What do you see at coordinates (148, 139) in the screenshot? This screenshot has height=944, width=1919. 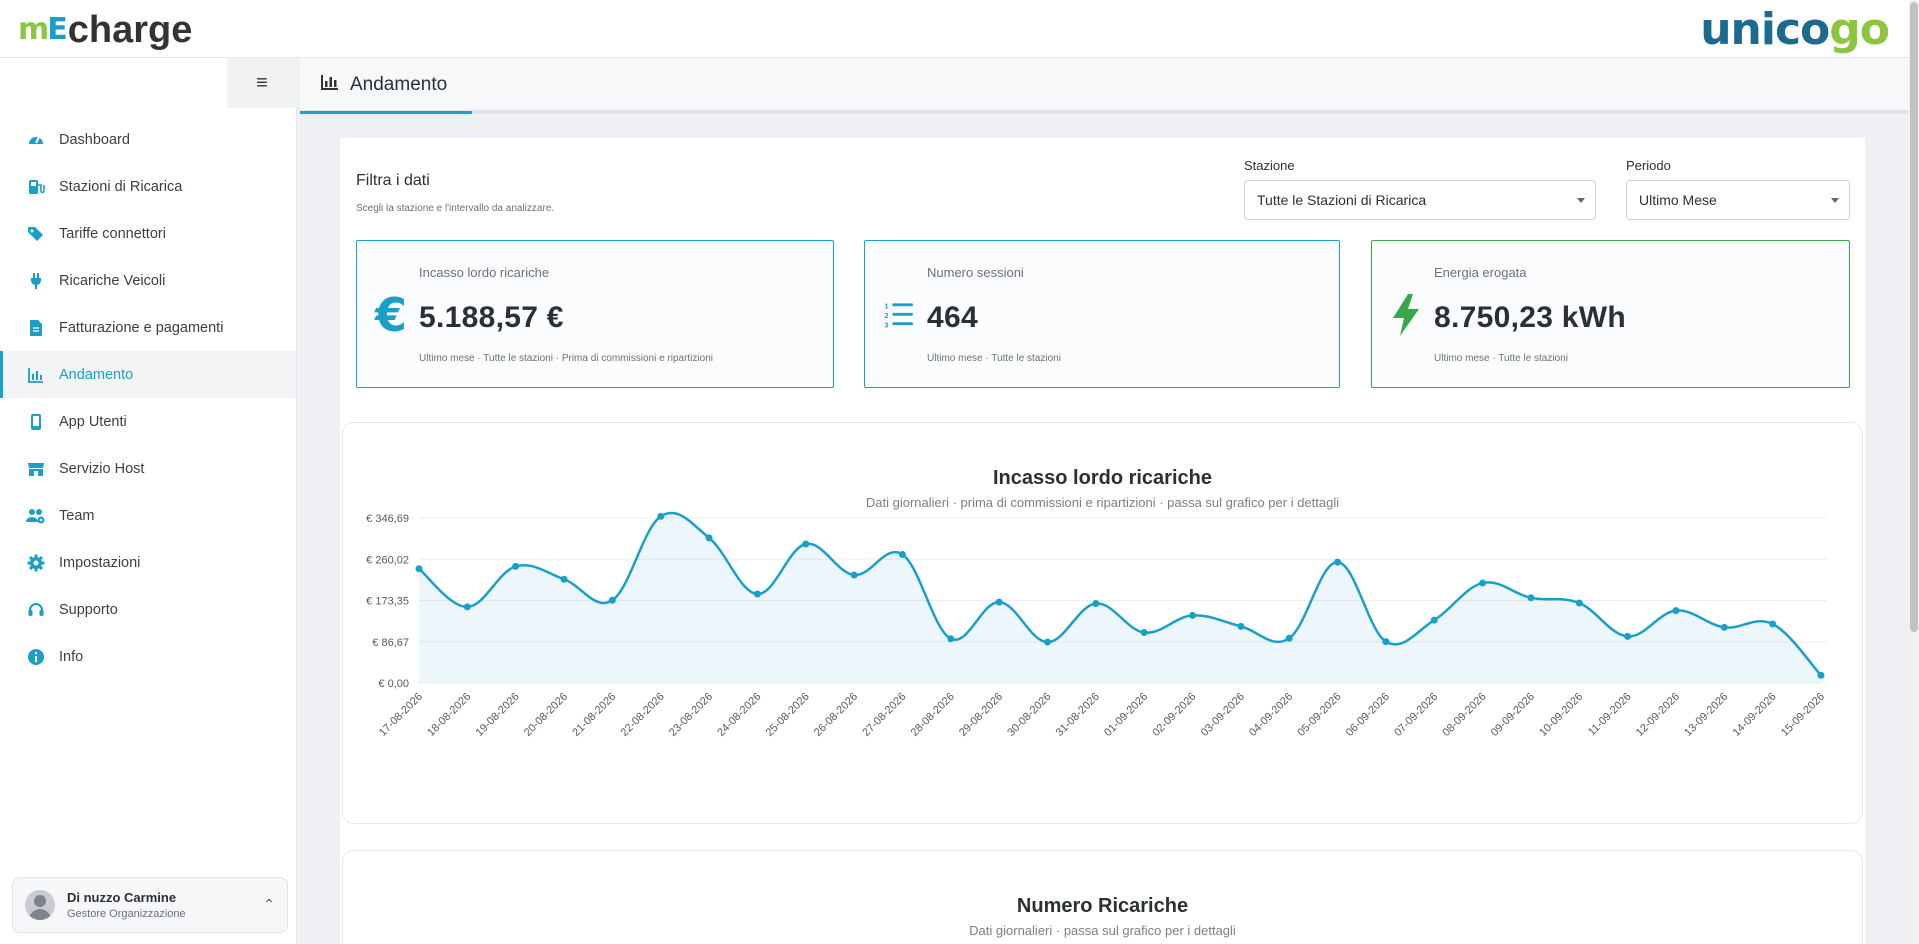 I see `sidebar-item-dashboard: Dashboard` at bounding box center [148, 139].